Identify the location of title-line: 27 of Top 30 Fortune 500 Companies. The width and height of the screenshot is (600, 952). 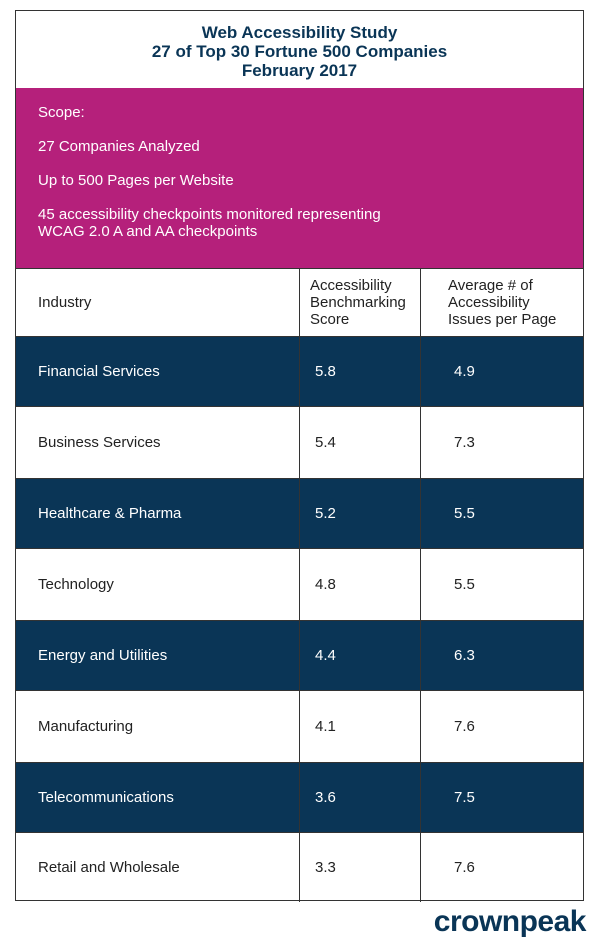
(299, 51).